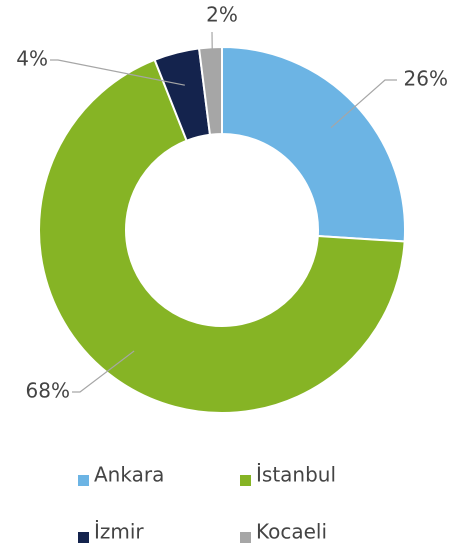  Describe the element at coordinates (119, 532) in the screenshot. I see `legend-label: İzmir` at that location.